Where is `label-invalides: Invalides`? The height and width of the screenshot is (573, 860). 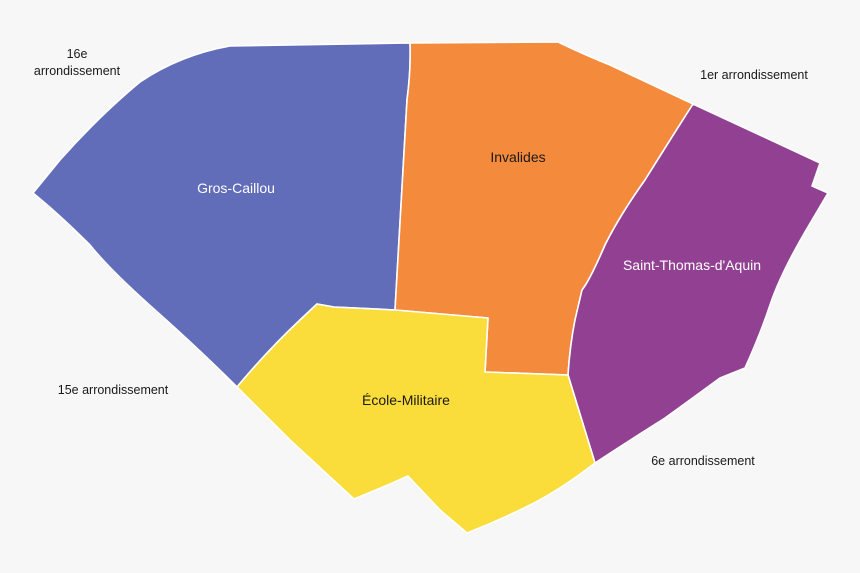
label-invalides: Invalides is located at coordinates (517, 157).